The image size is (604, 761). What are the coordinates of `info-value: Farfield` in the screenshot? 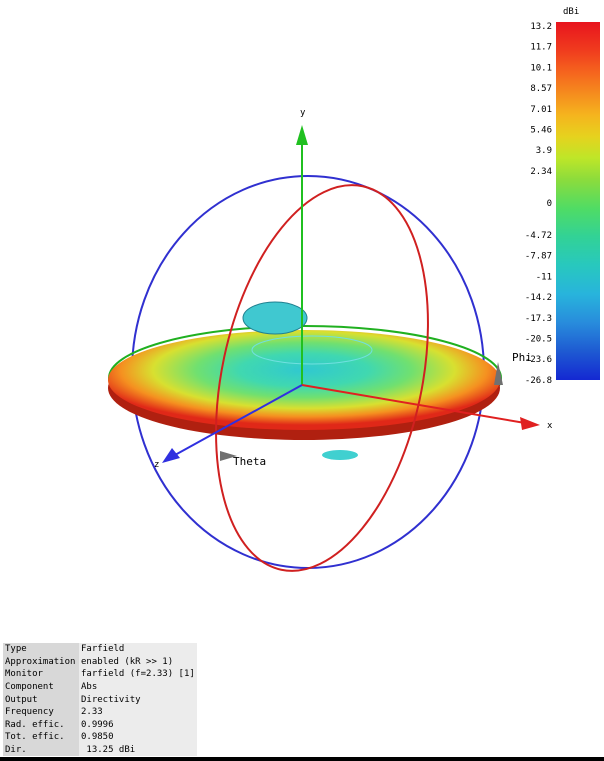 It's located at (138, 649).